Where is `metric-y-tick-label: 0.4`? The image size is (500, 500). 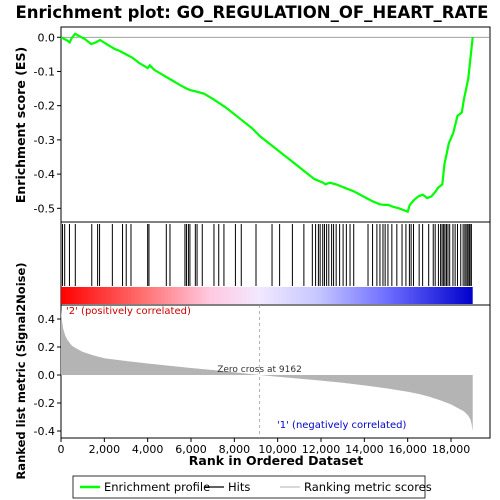
metric-y-tick-label: 0.4 is located at coordinates (47, 319).